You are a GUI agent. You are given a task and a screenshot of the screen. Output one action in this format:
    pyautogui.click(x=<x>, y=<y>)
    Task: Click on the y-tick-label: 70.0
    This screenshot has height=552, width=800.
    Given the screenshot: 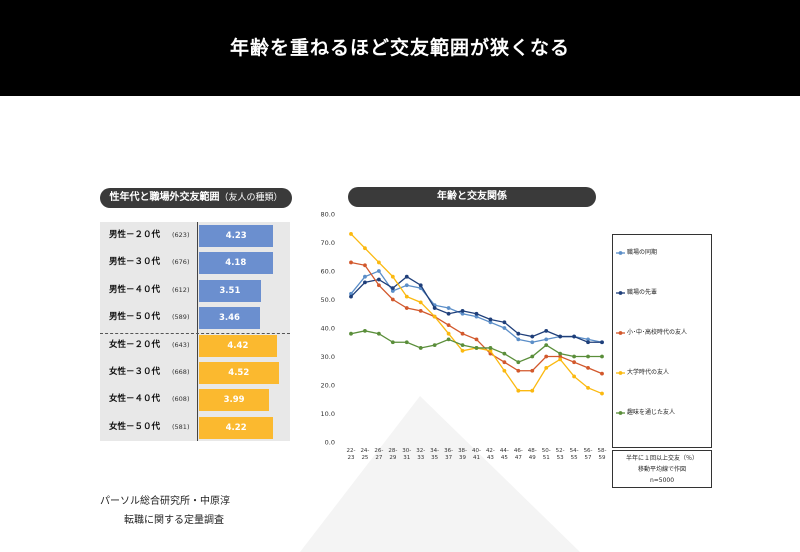 What is the action you would take?
    pyautogui.click(x=328, y=243)
    